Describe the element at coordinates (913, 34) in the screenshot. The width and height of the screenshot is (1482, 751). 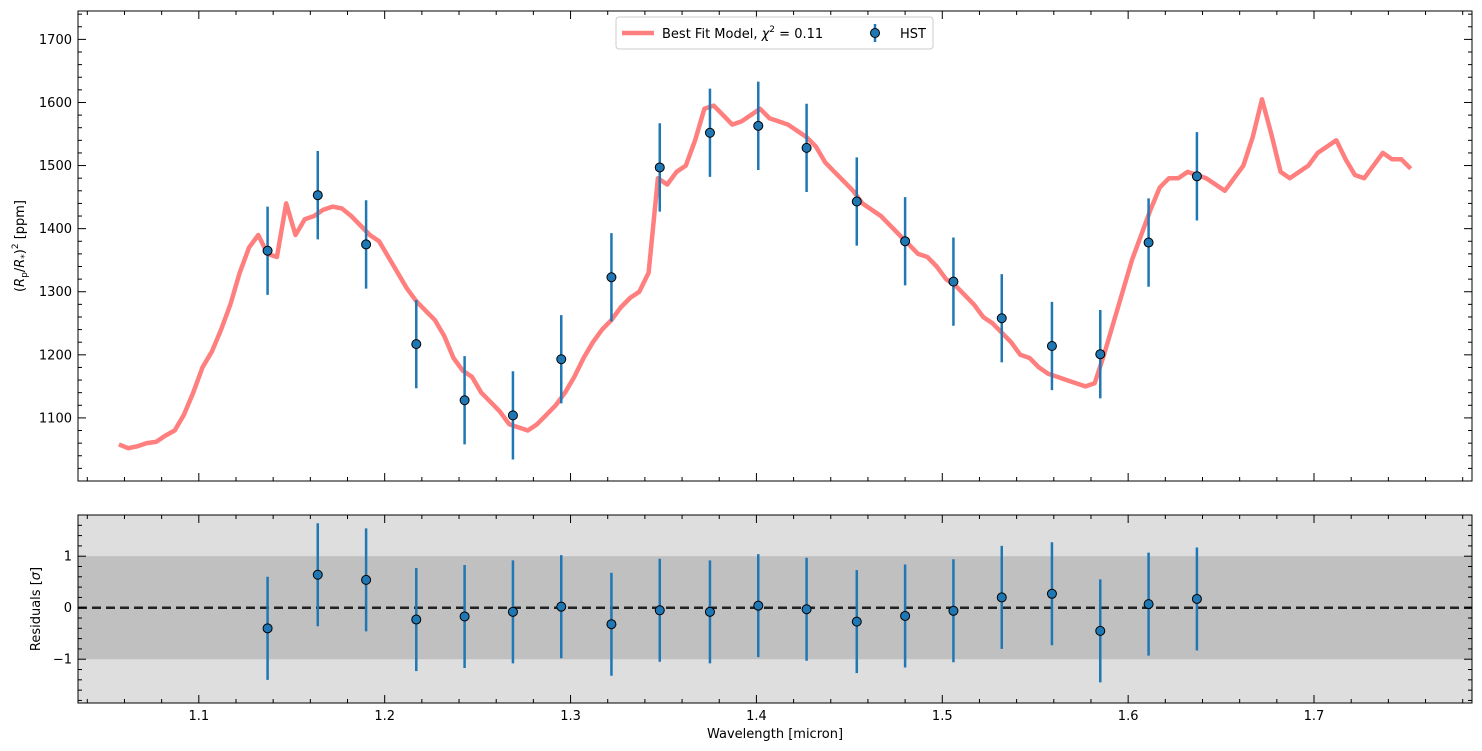
I see `legend-hst-label: HST` at that location.